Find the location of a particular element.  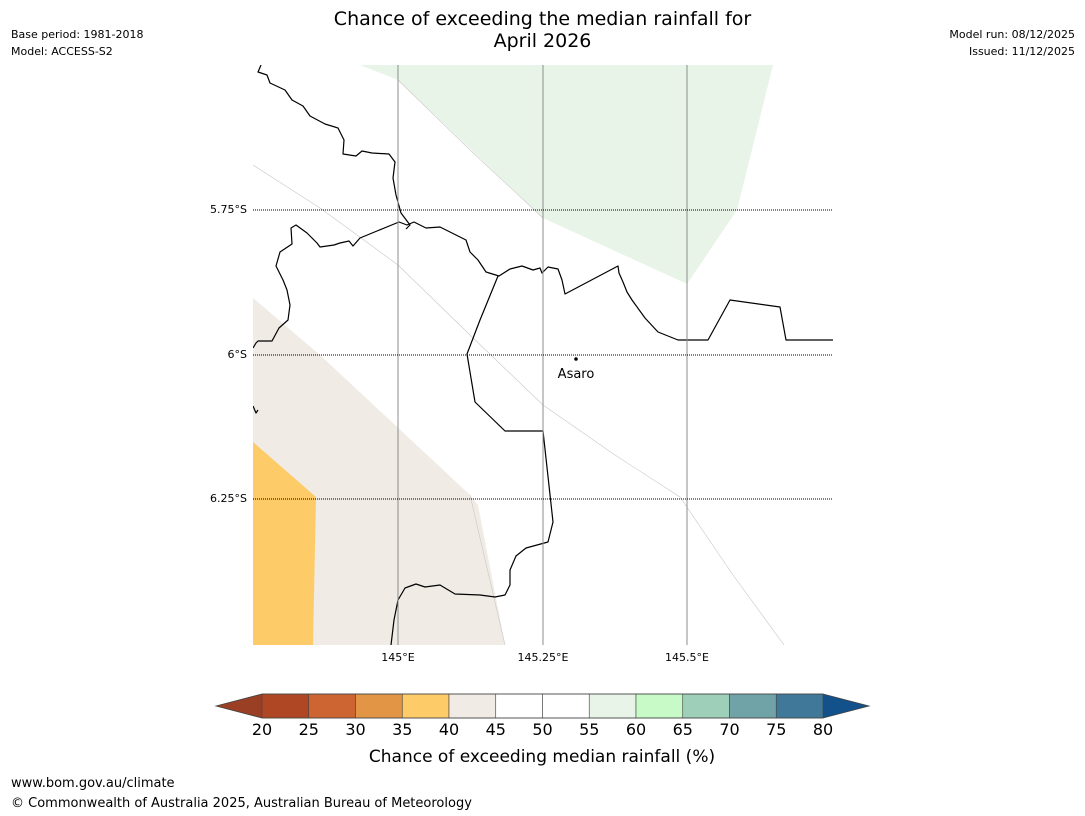

footer-url: www.bom.gov.au/climate is located at coordinates (93, 783).